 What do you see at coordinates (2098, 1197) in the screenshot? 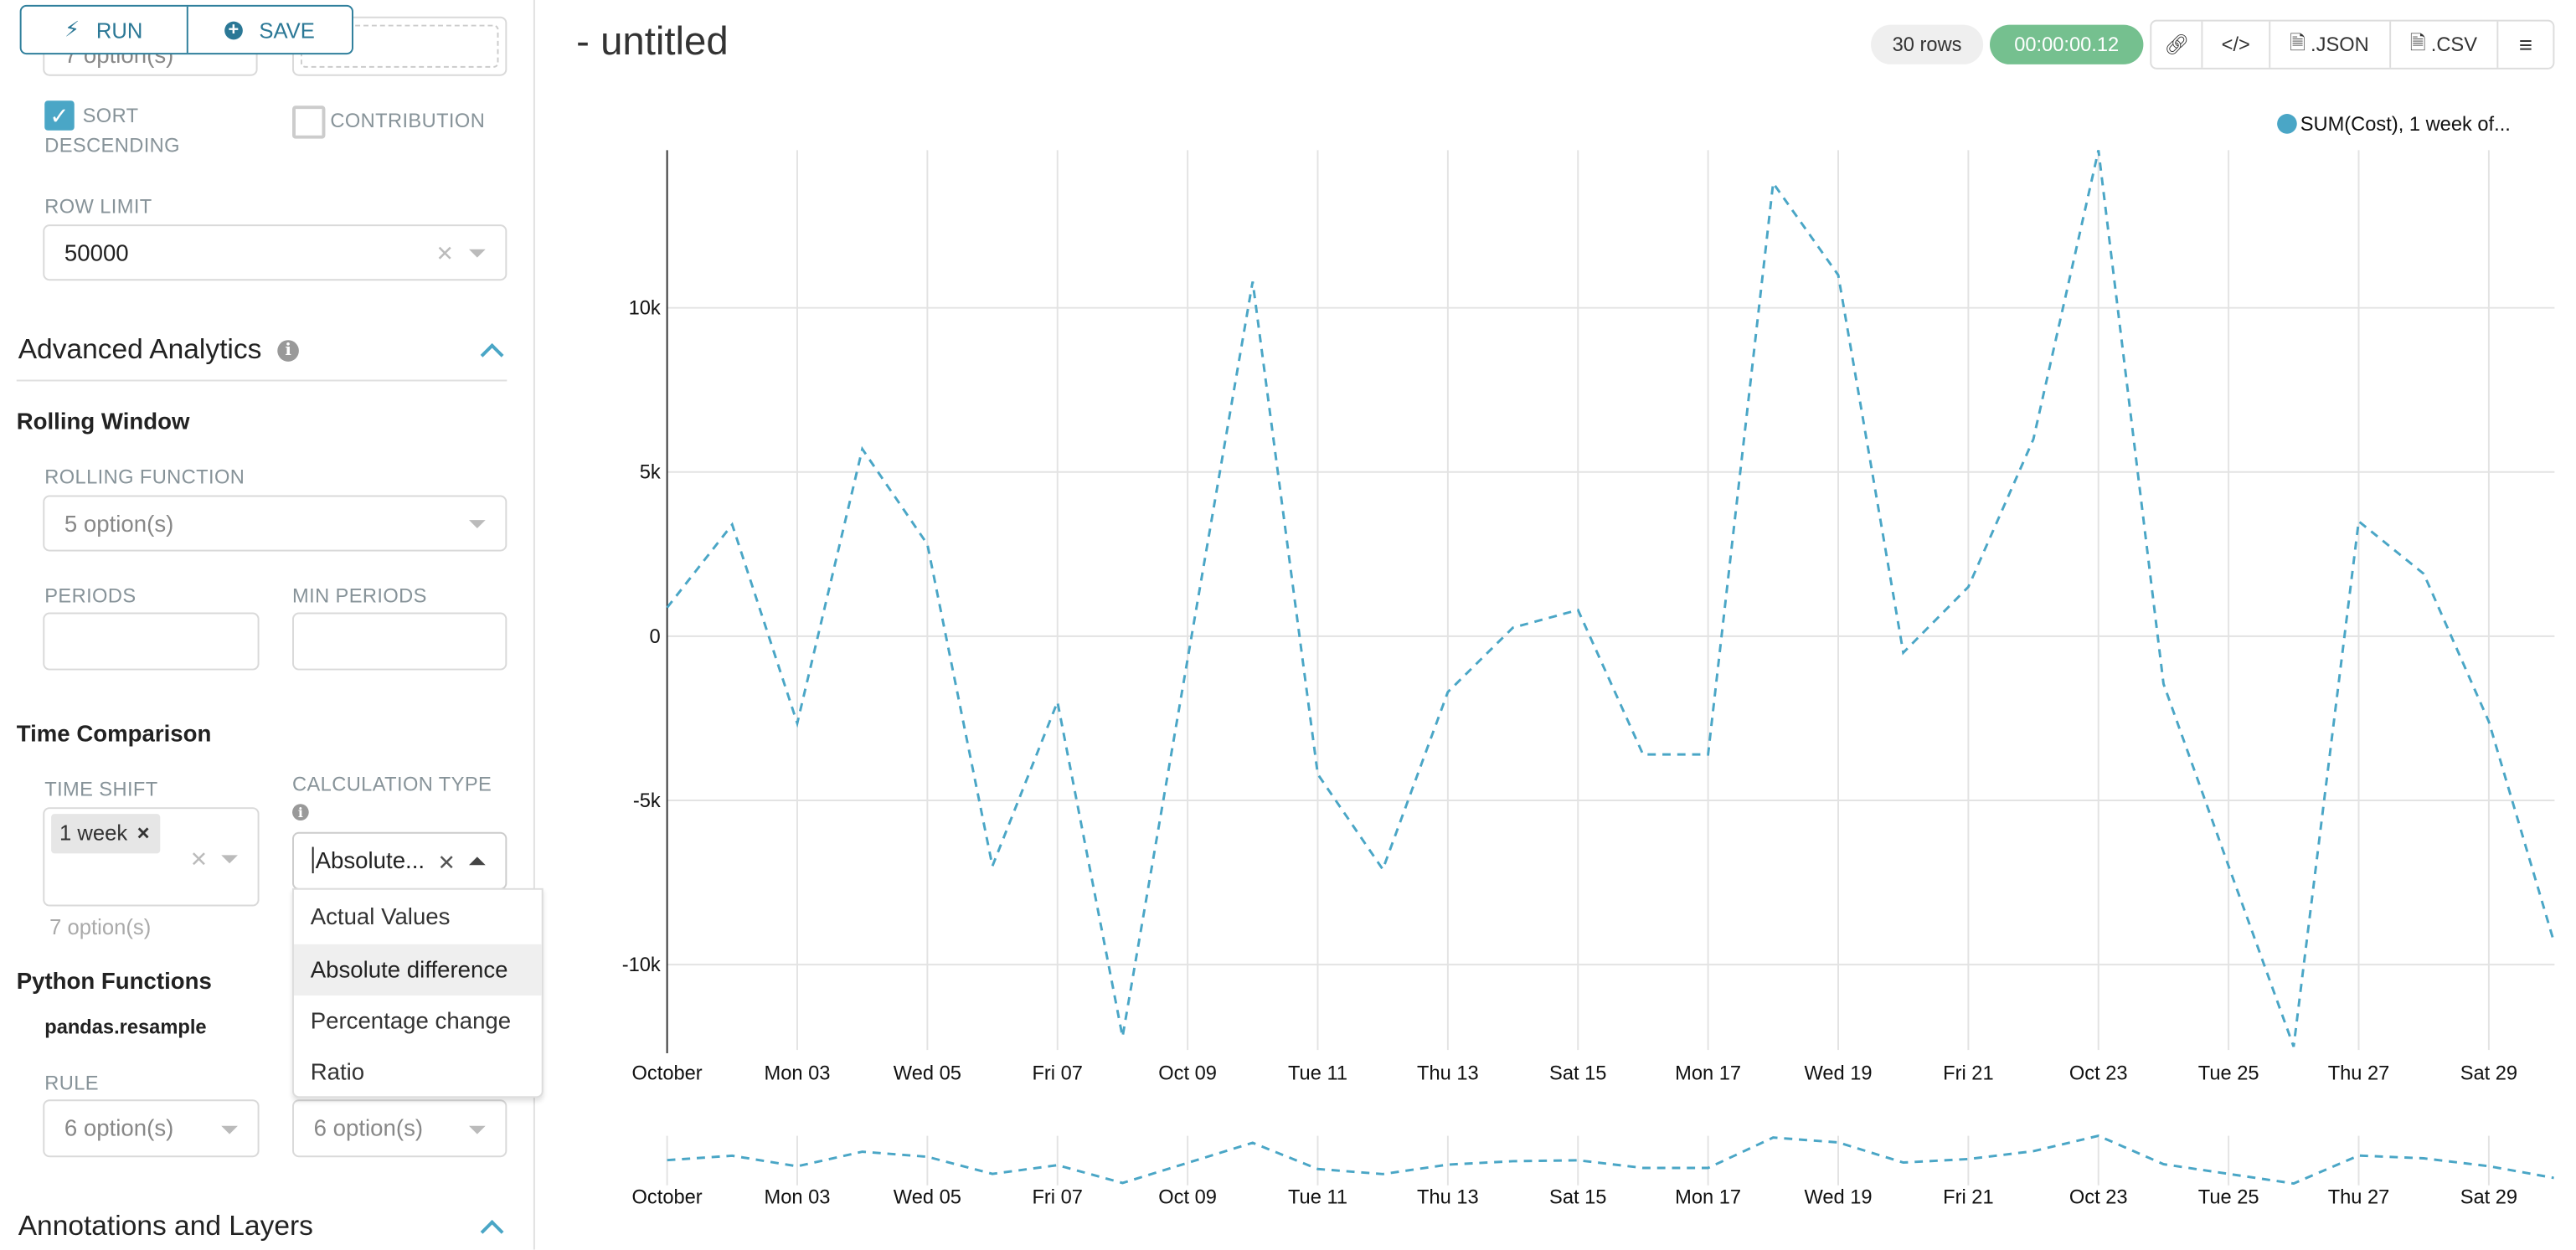
I see `range-x-tick-label: Oct 23` at bounding box center [2098, 1197].